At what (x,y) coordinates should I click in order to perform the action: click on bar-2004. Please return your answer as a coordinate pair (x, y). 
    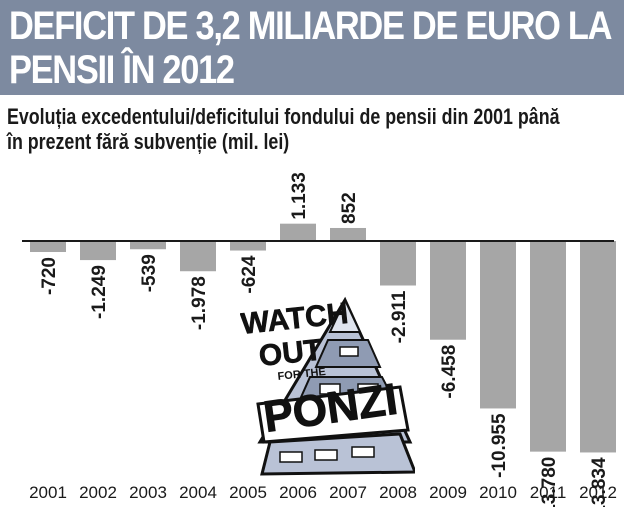
    Looking at the image, I should click on (198, 256).